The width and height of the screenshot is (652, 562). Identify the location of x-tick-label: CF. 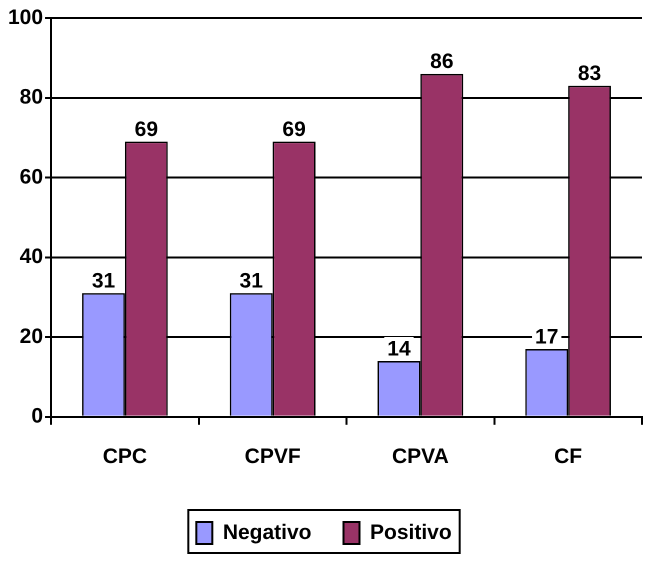
(568, 456).